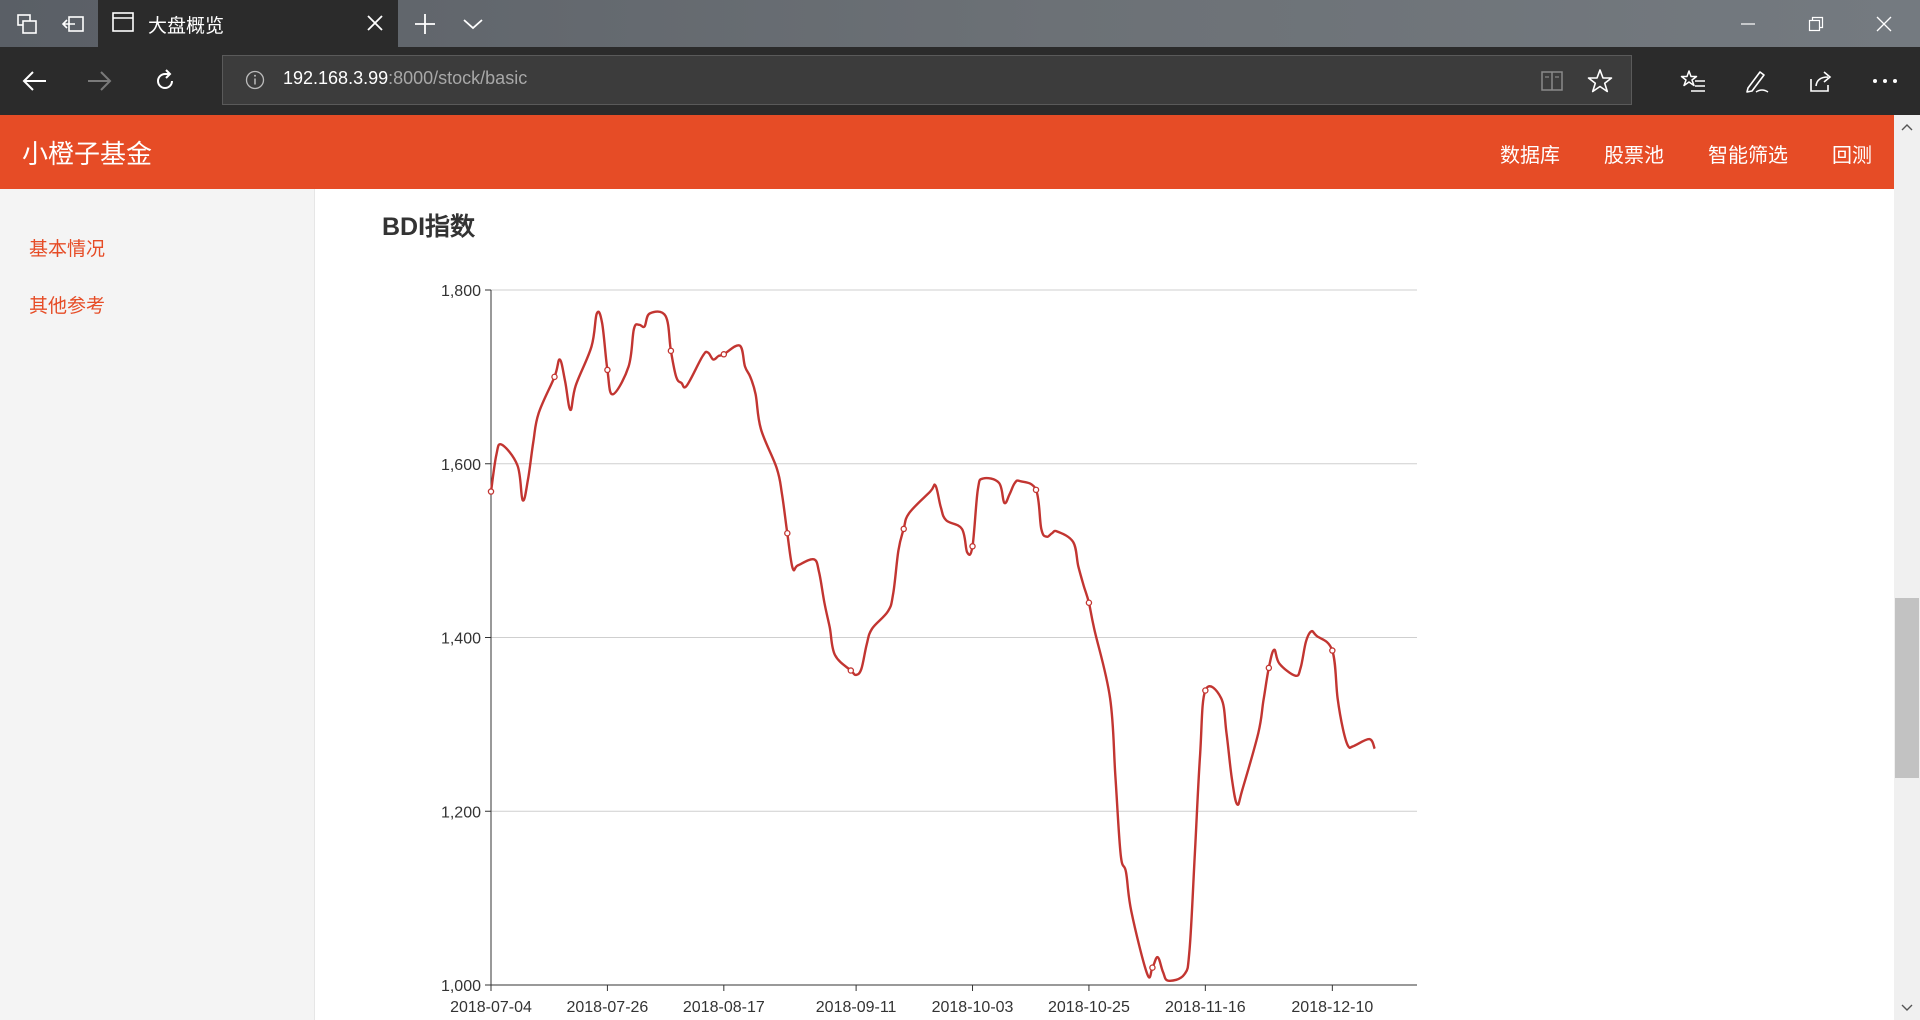  What do you see at coordinates (1885, 81) in the screenshot?
I see `more-icon` at bounding box center [1885, 81].